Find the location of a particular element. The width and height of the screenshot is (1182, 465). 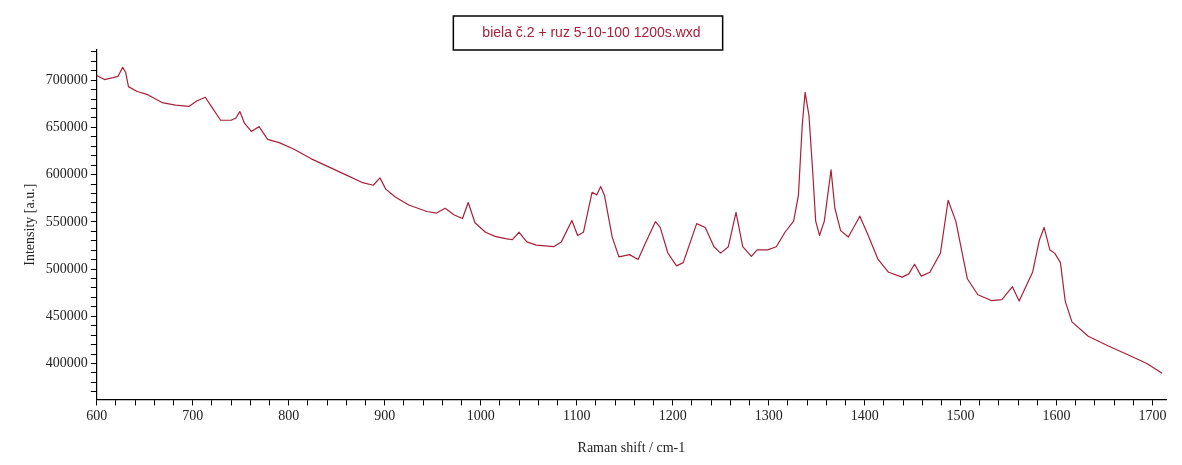

y-axis-title: Intensity [a.u.] is located at coordinates (30, 224).